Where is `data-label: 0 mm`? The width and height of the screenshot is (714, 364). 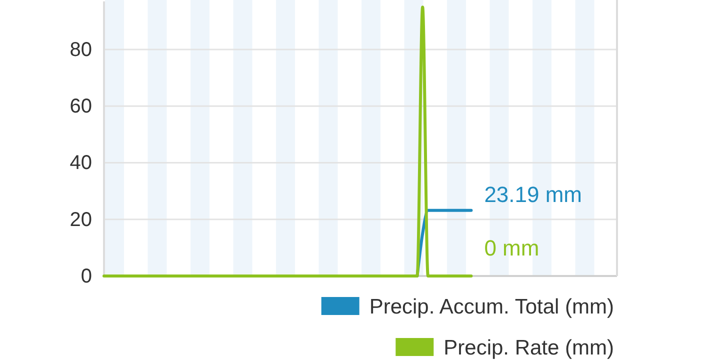 data-label: 0 mm is located at coordinates (512, 248).